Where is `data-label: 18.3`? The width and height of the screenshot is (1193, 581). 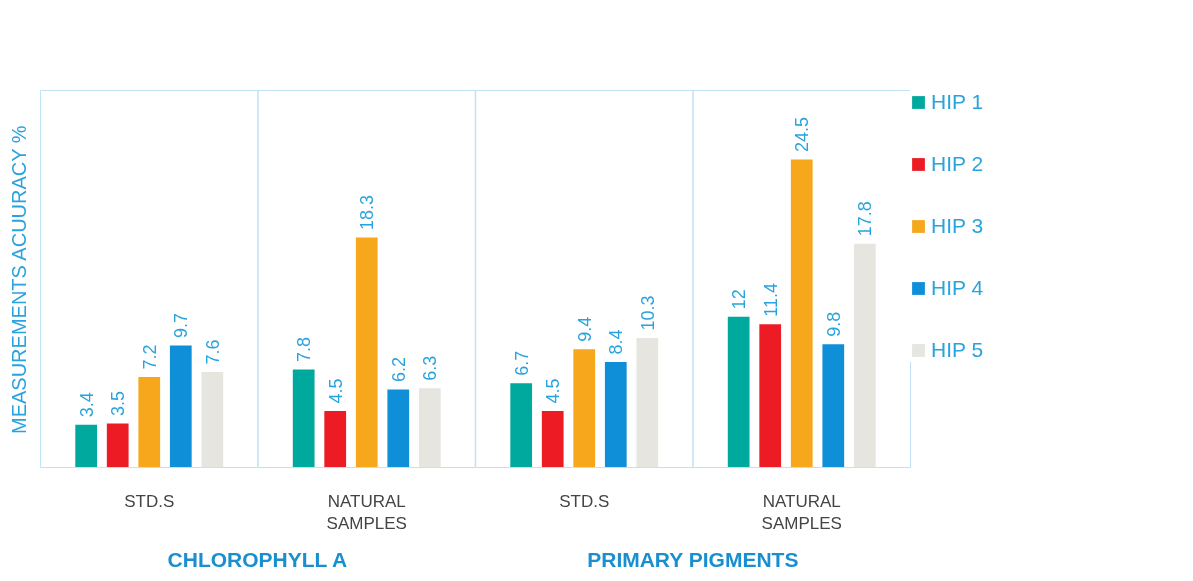 data-label: 18.3 is located at coordinates (367, 212).